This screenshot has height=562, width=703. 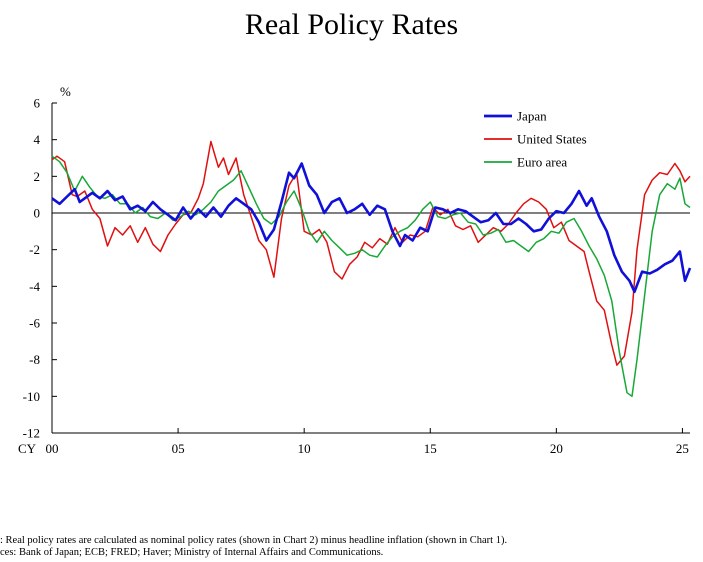 What do you see at coordinates (178, 448) in the screenshot?
I see `x-tick-label: 05` at bounding box center [178, 448].